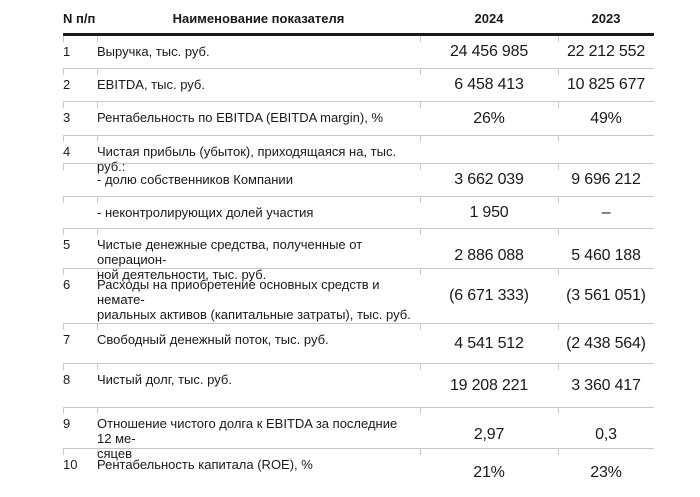  What do you see at coordinates (489, 180) in the screenshot?
I see `value-2024-cell: 3 662 039` at bounding box center [489, 180].